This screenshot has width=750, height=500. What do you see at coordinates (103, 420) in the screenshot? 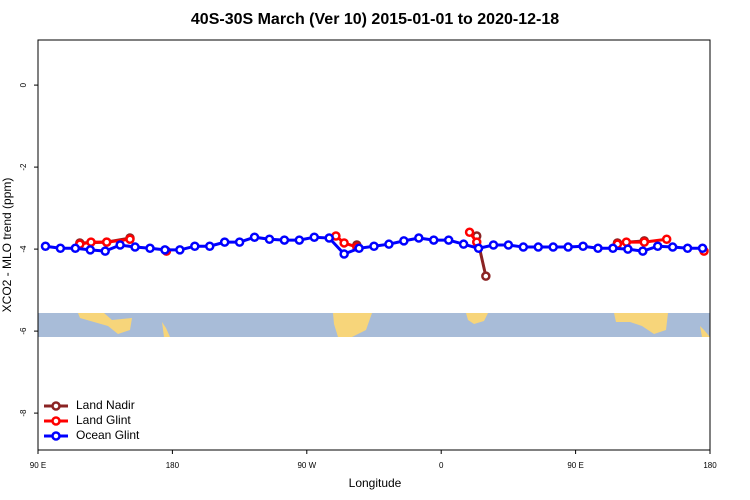
I see `legend-label: Land Glint` at bounding box center [103, 420].